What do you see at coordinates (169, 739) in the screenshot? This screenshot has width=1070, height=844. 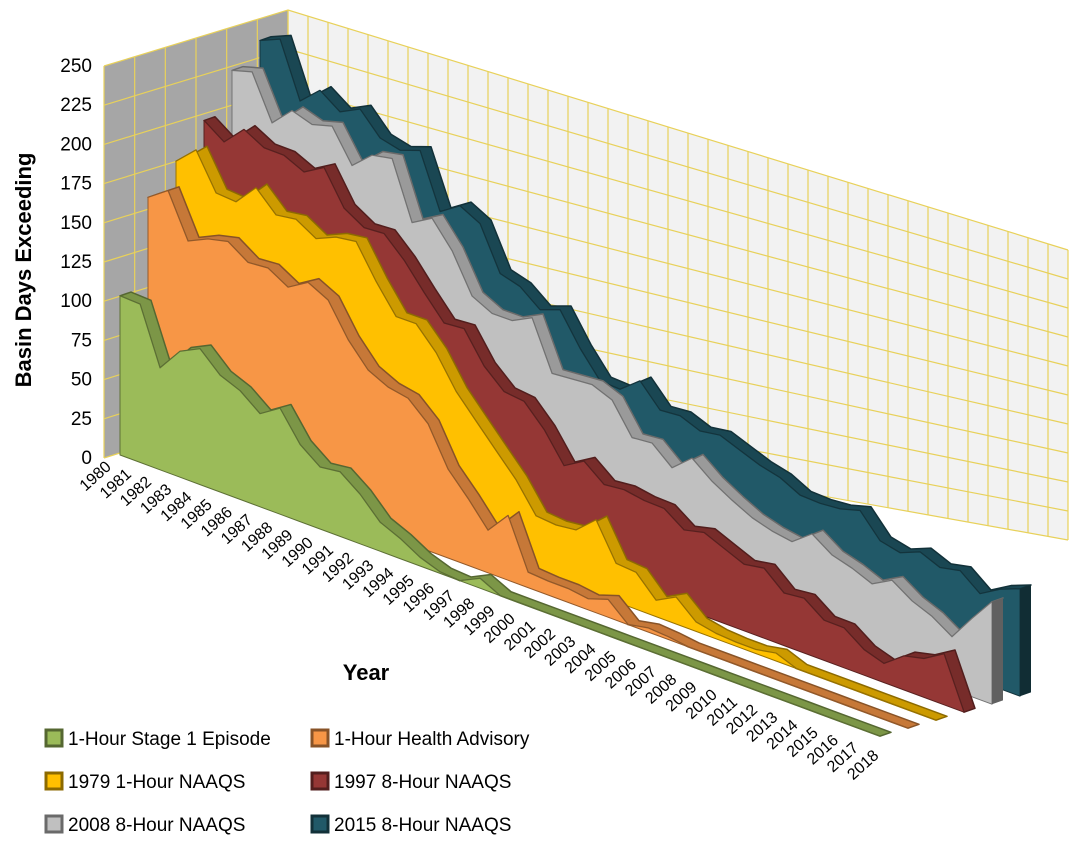 I see `legend-label: 1-Hour Stage 1 Episode` at bounding box center [169, 739].